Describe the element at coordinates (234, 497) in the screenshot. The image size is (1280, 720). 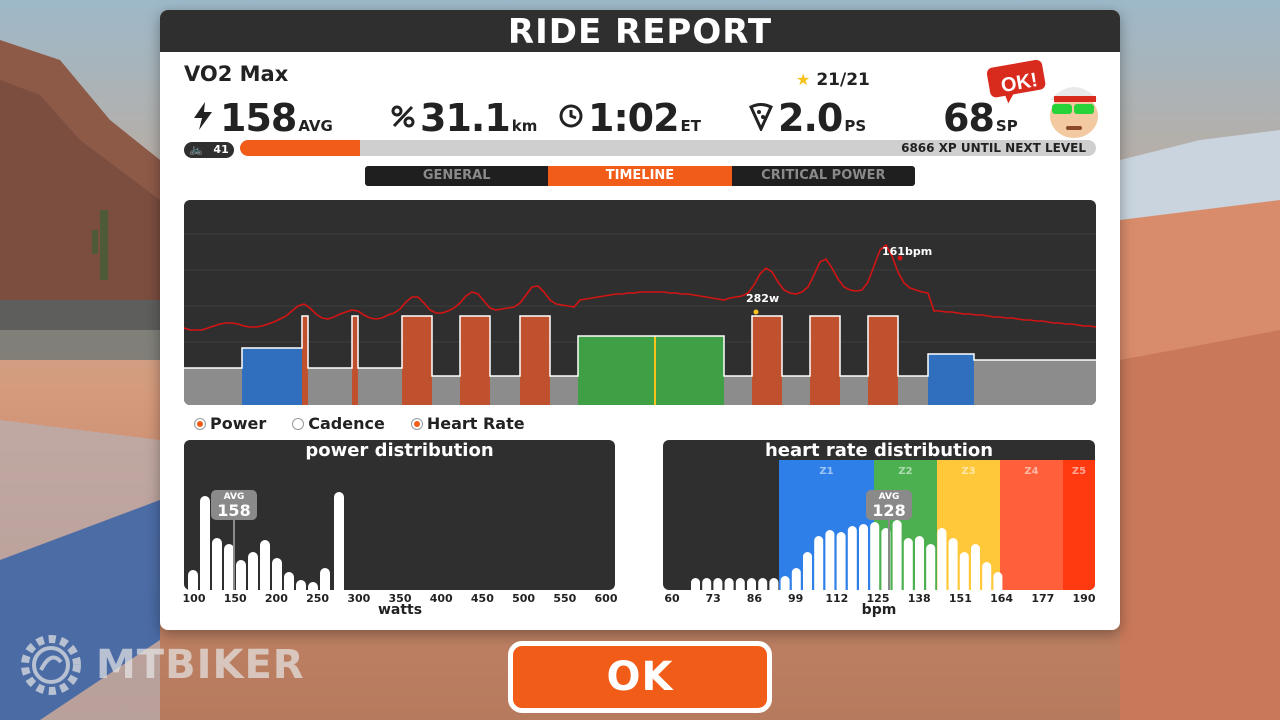
I see `power-avg-label: AVG` at that location.